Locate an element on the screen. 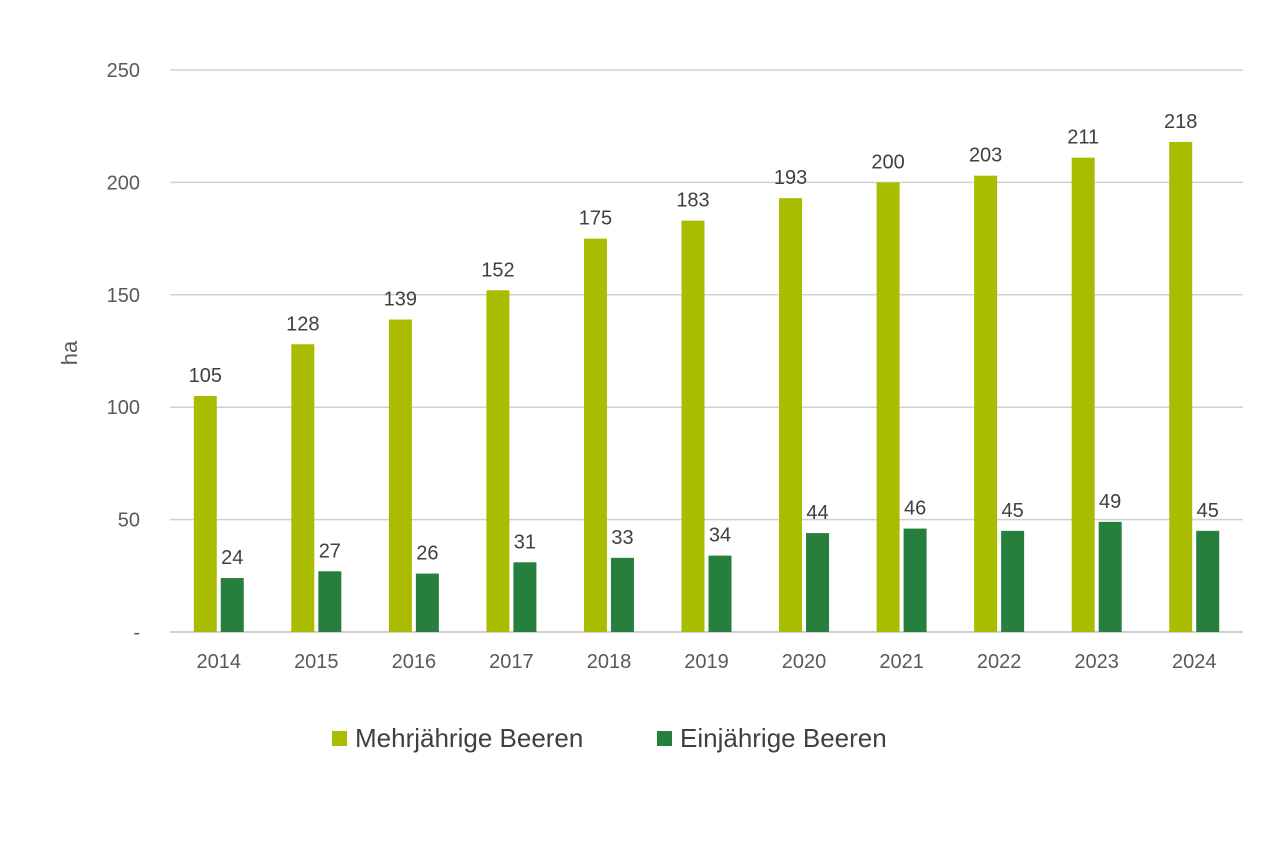 The height and width of the screenshot is (866, 1280). bar-mehrjaehrige-2019 is located at coordinates (693, 426).